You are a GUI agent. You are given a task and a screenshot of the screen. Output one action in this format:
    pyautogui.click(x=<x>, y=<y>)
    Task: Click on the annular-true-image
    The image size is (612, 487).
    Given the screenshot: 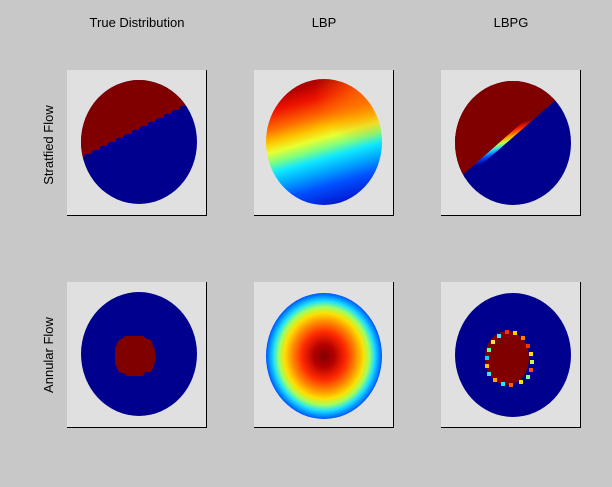 What is the action you would take?
    pyautogui.click(x=139, y=354)
    